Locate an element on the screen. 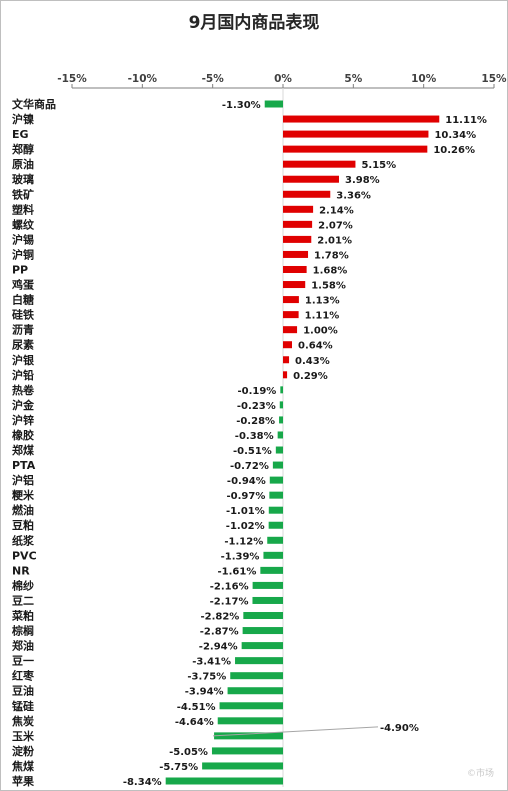 This screenshot has height=791, width=508. category-label: 豆油 is located at coordinates (23, 691).